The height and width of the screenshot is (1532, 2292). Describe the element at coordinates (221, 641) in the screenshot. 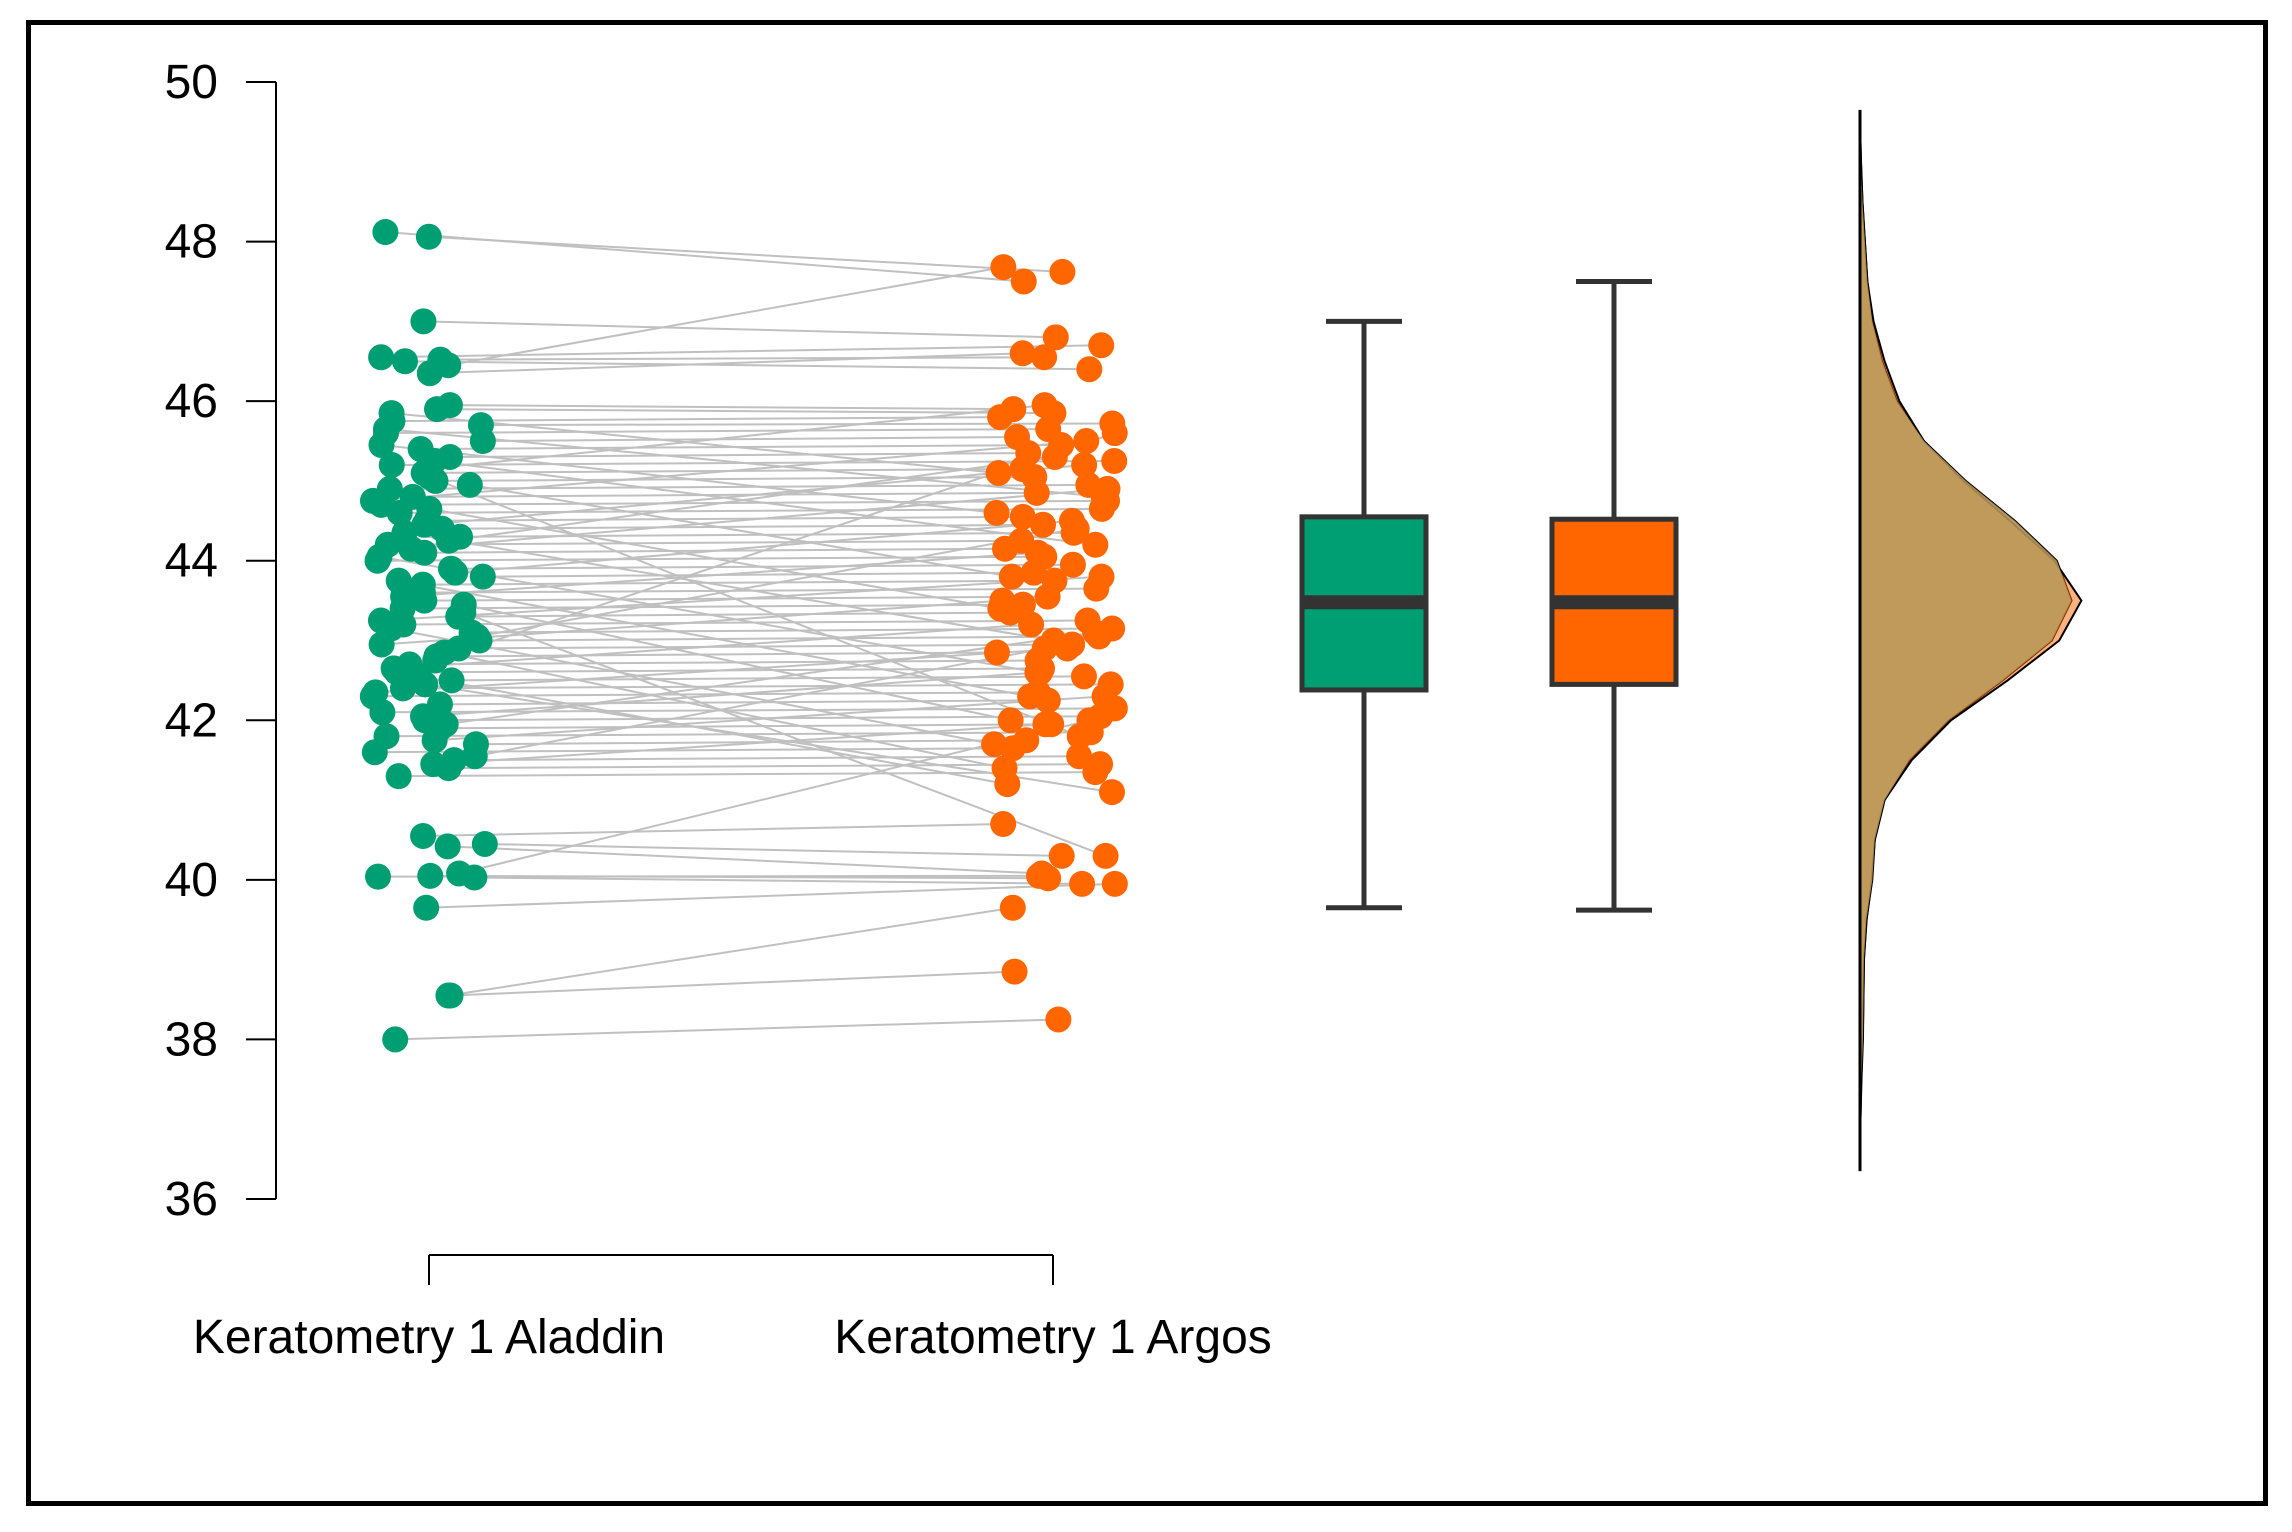

I see `y-axis: 36 38 40 42 44 46 48 50` at that location.